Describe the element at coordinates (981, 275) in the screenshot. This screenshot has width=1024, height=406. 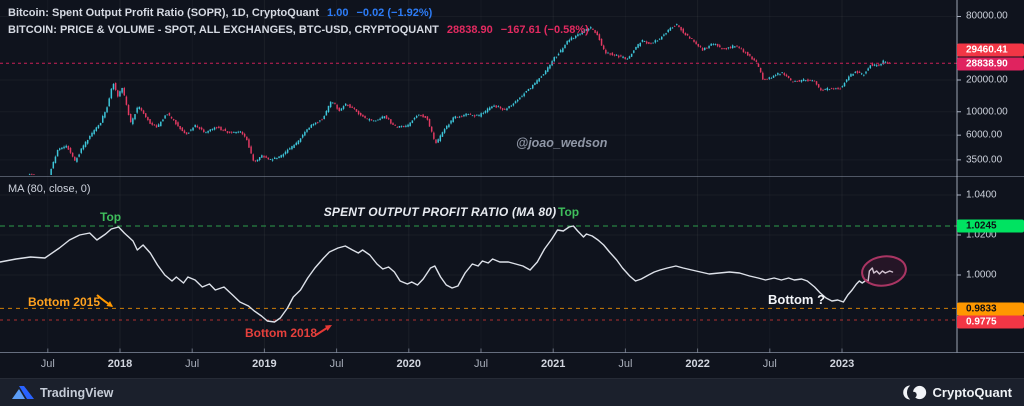
I see `sopr-tick-label: 1.0000` at that location.